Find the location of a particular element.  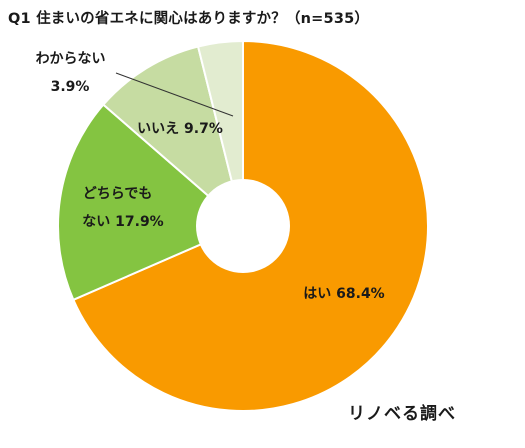

label-hai: はい 68.4% is located at coordinates (343, 294).